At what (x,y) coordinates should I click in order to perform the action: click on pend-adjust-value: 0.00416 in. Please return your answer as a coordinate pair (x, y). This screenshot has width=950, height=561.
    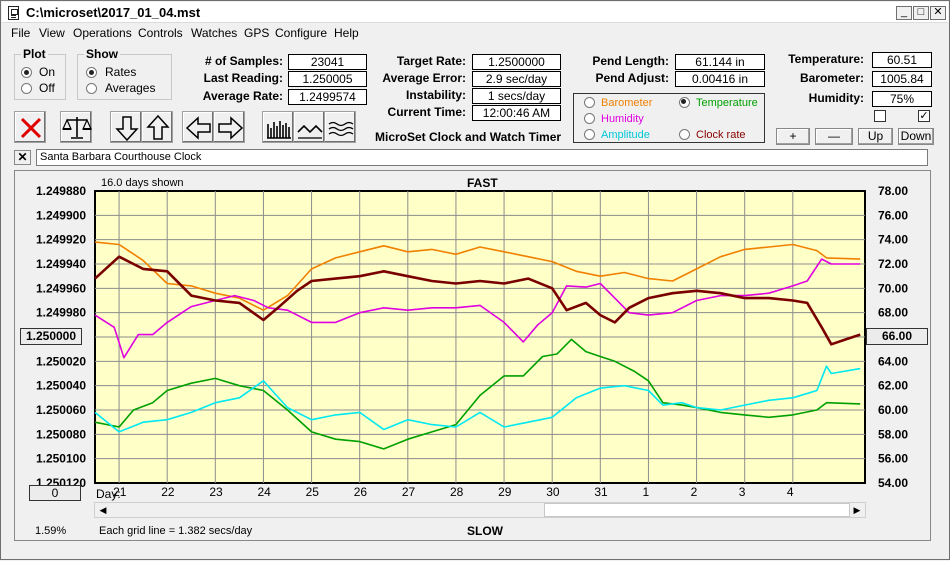
    Looking at the image, I should click on (720, 79).